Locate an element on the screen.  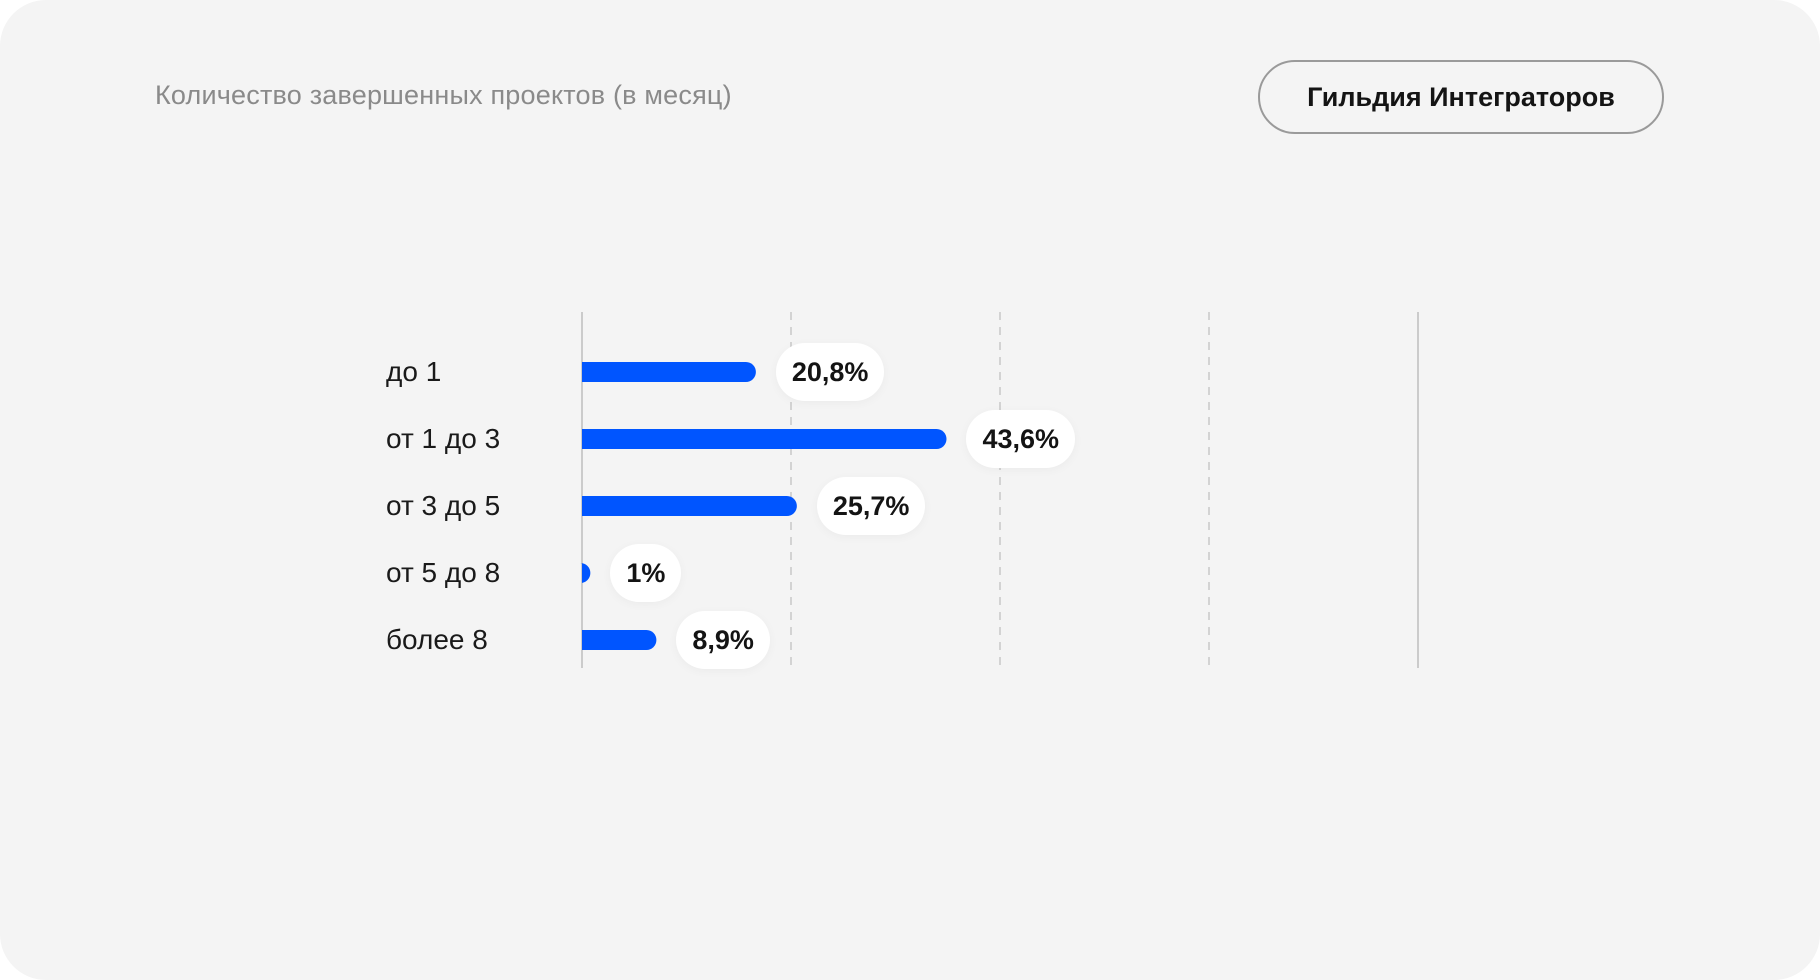
source-badge: Гильдия Интеграторов is located at coordinates (1461, 97).